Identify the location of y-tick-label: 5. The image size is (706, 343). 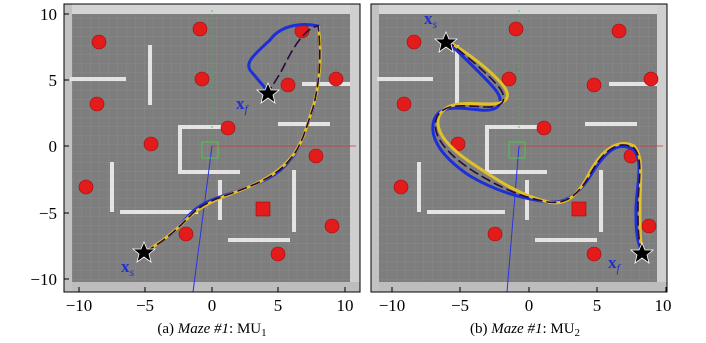
(53, 80).